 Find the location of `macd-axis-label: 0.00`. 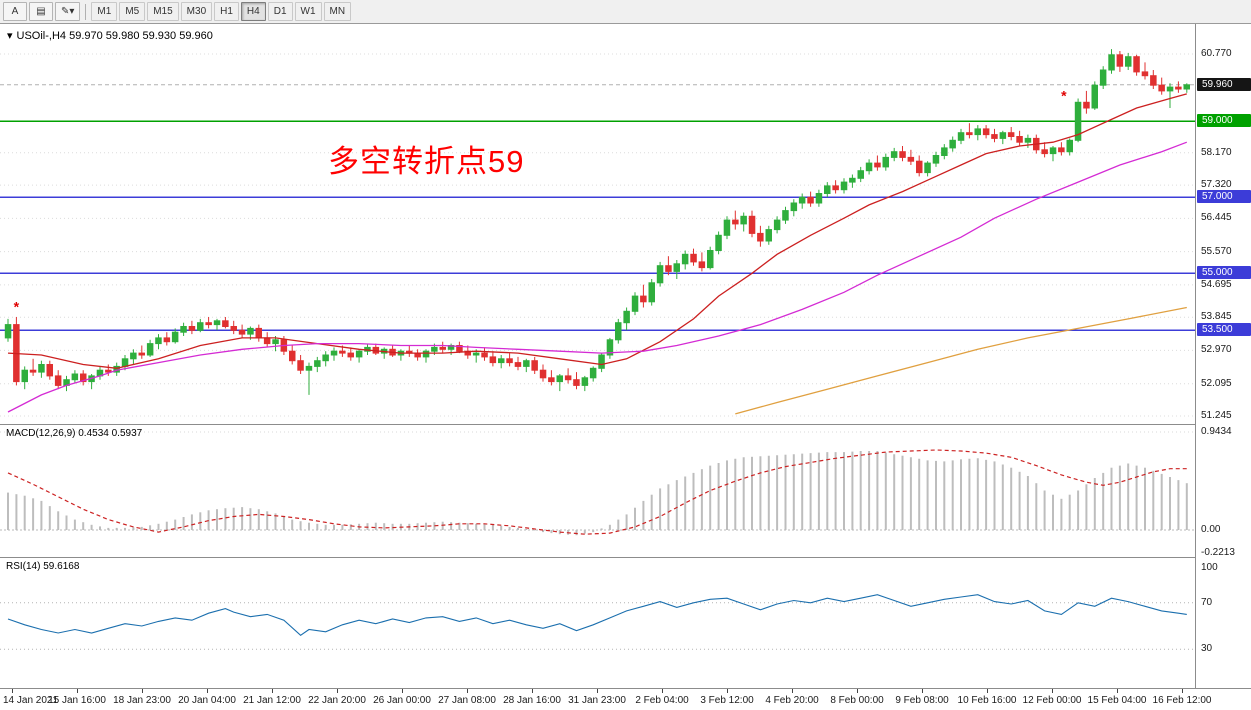

macd-axis-label: 0.00 is located at coordinates (1211, 529).